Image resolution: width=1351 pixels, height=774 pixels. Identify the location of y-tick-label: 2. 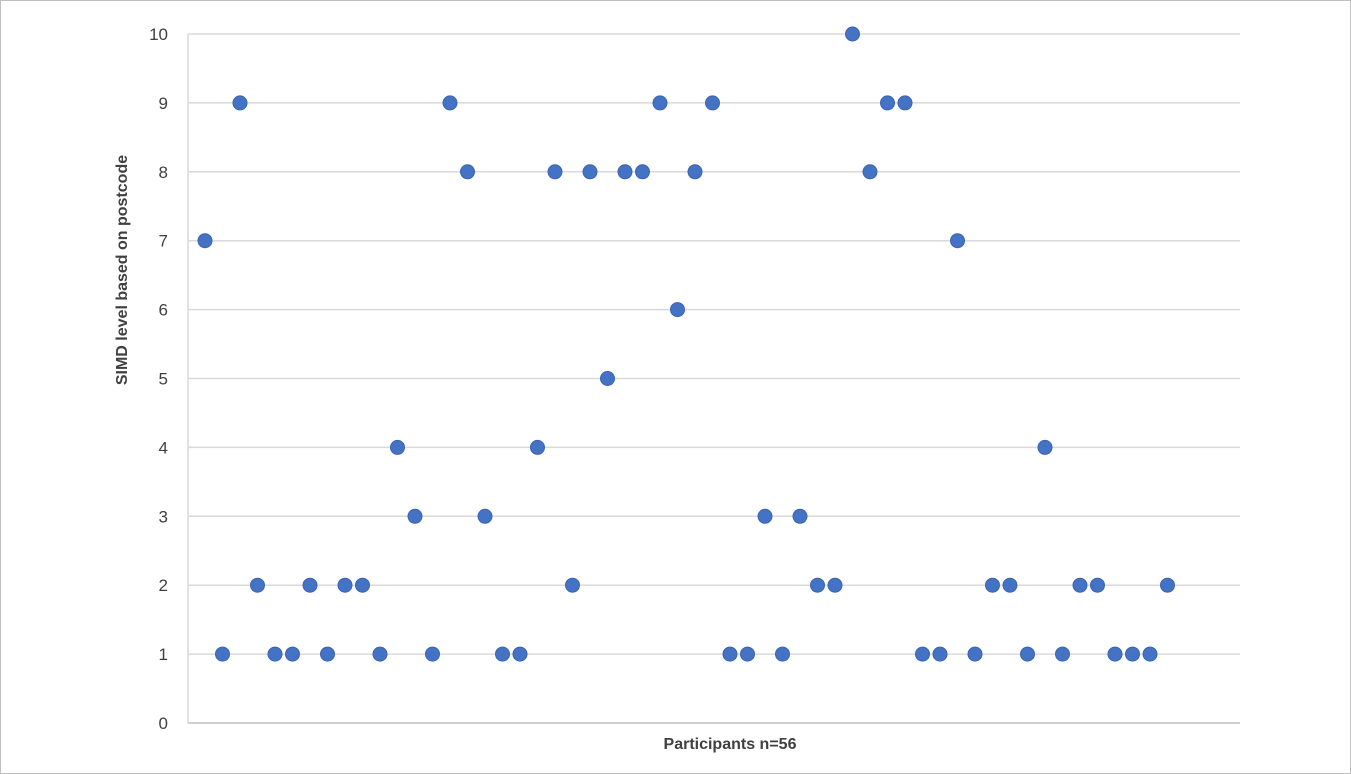
(163, 585).